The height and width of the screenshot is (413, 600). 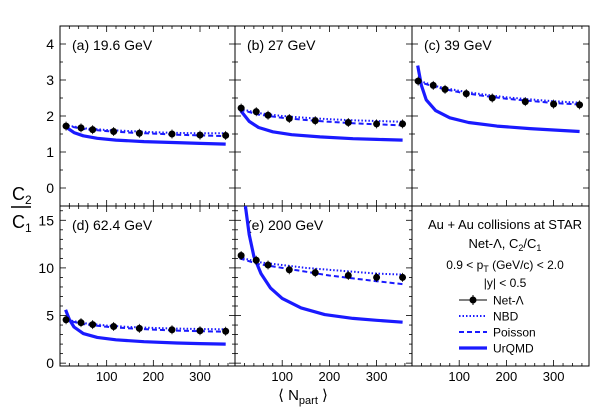 What do you see at coordinates (50, 316) in the screenshot?
I see `y-tick-label: 5` at bounding box center [50, 316].